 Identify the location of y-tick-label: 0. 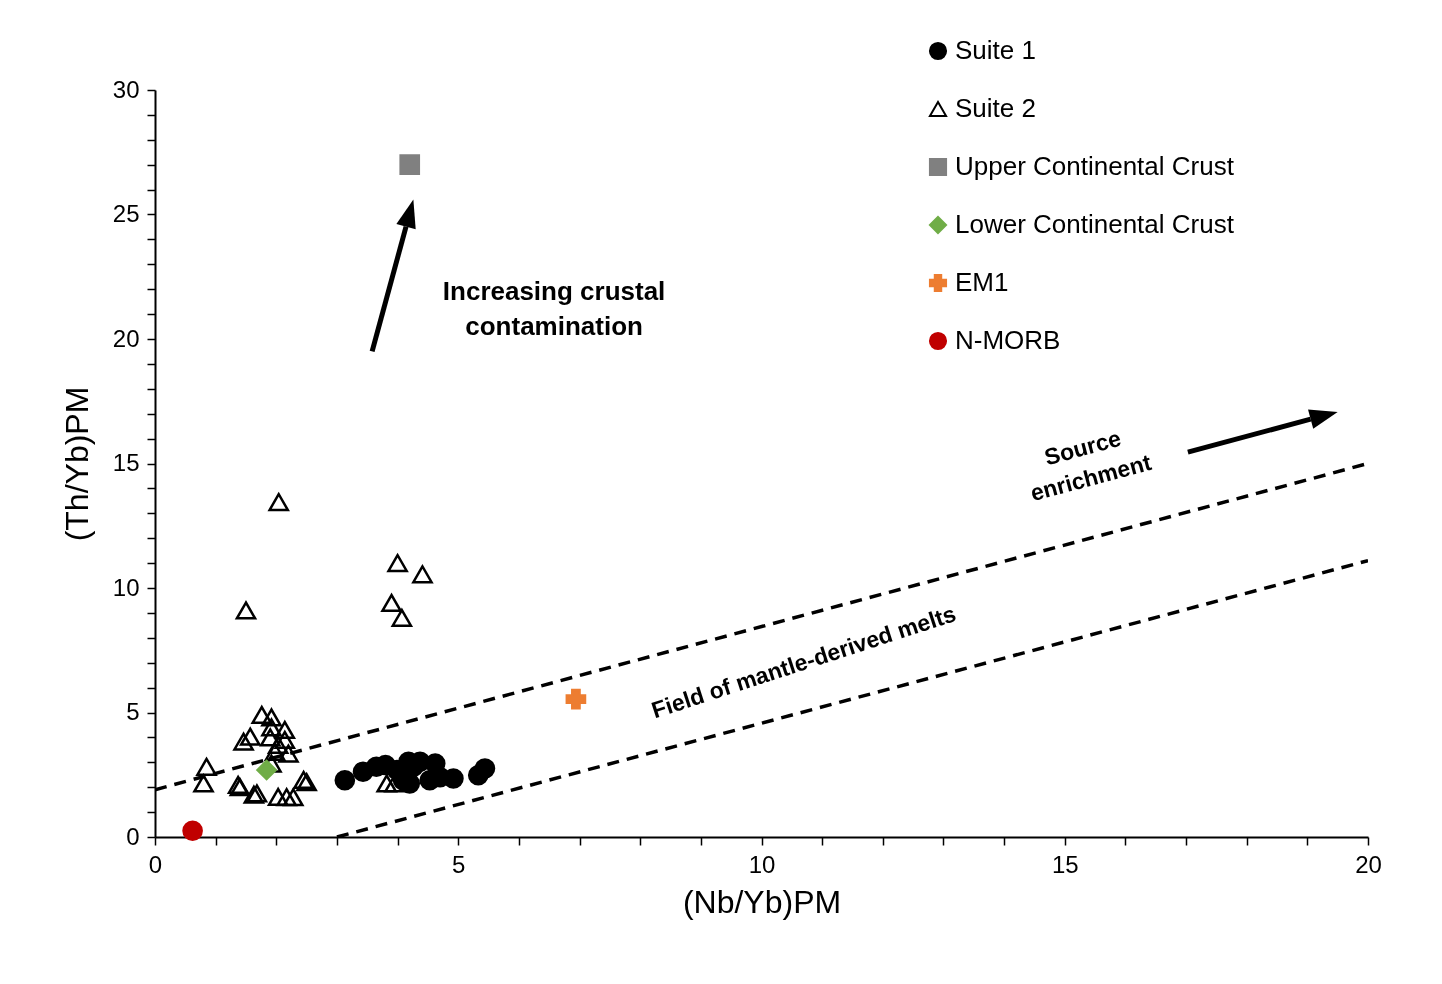
(133, 836).